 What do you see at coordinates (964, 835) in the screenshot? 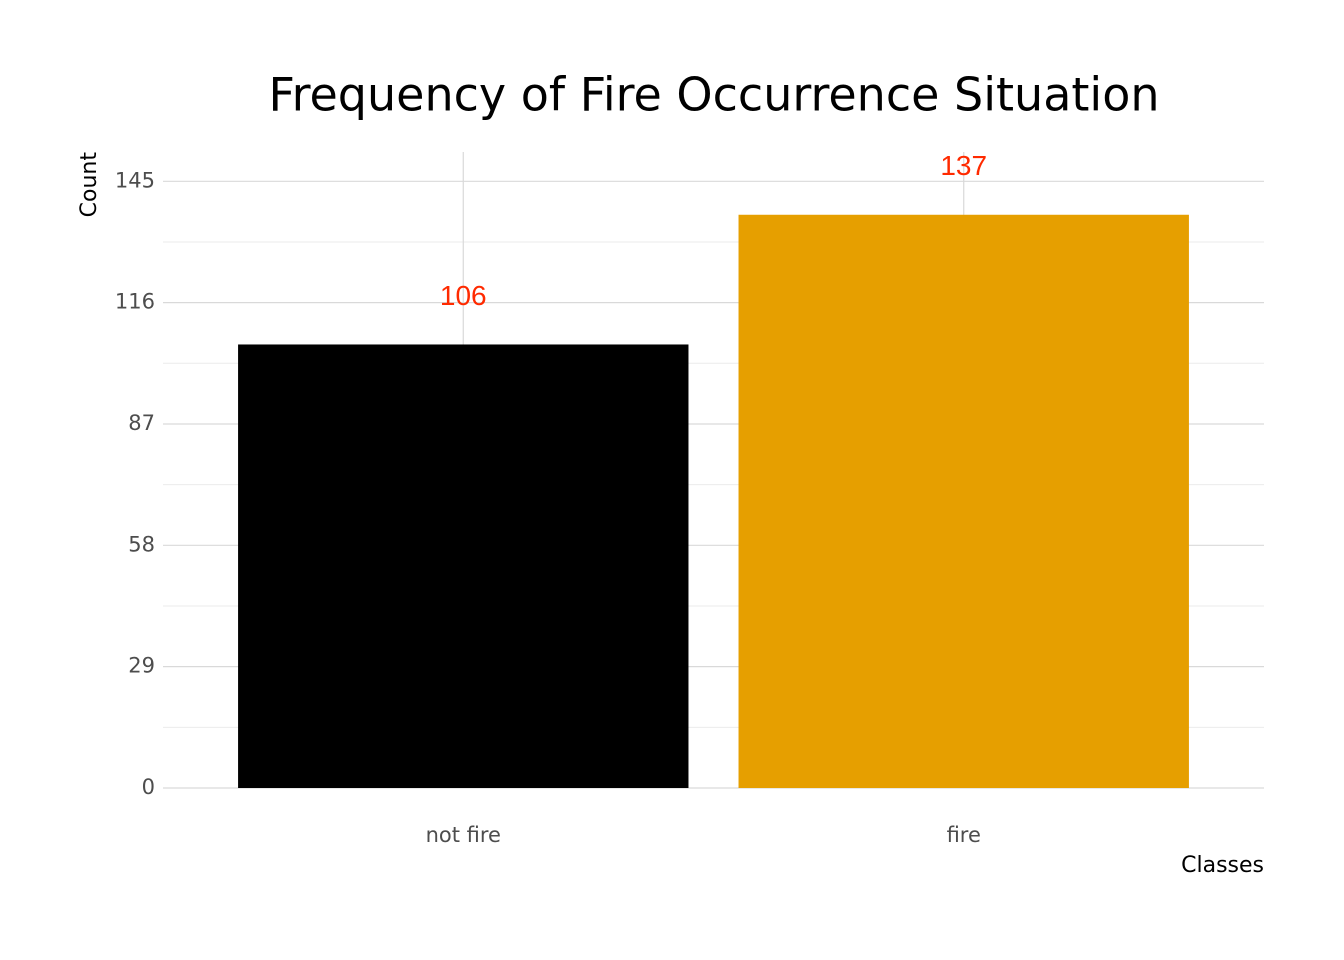
I see `x-tick-label: fire` at bounding box center [964, 835].